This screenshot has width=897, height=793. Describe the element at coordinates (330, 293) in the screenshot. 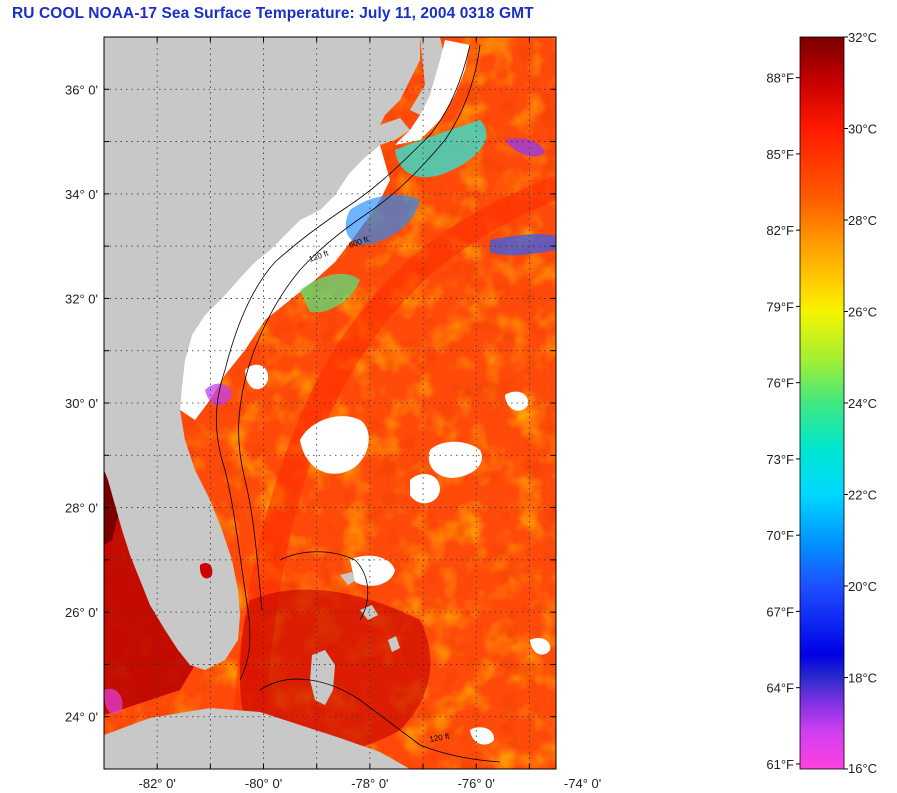

I see `cool-fringe-mid-green` at that location.